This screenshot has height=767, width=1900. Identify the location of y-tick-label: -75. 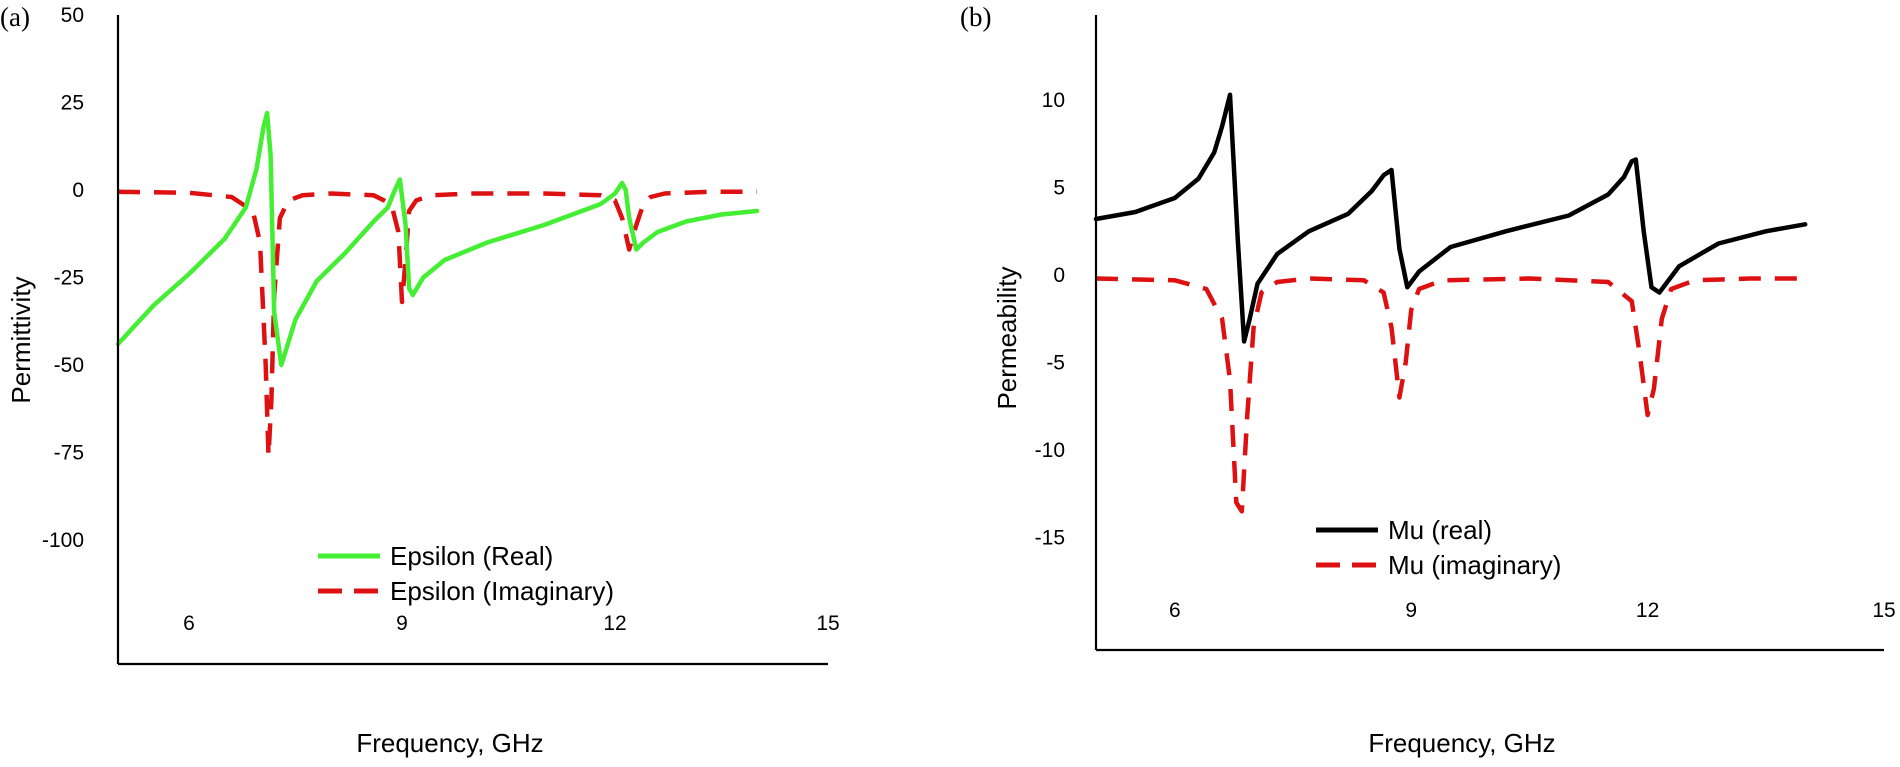
(69, 453).